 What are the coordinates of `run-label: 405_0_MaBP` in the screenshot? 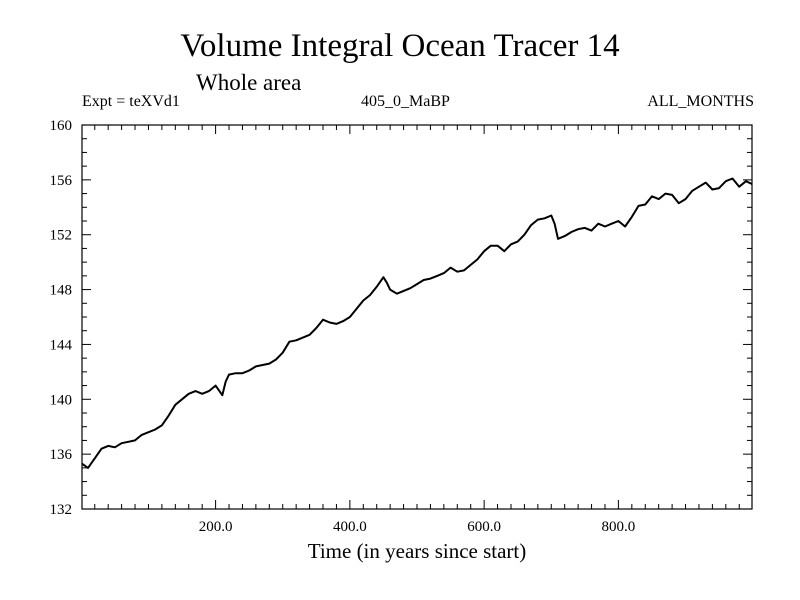 It's located at (405, 101).